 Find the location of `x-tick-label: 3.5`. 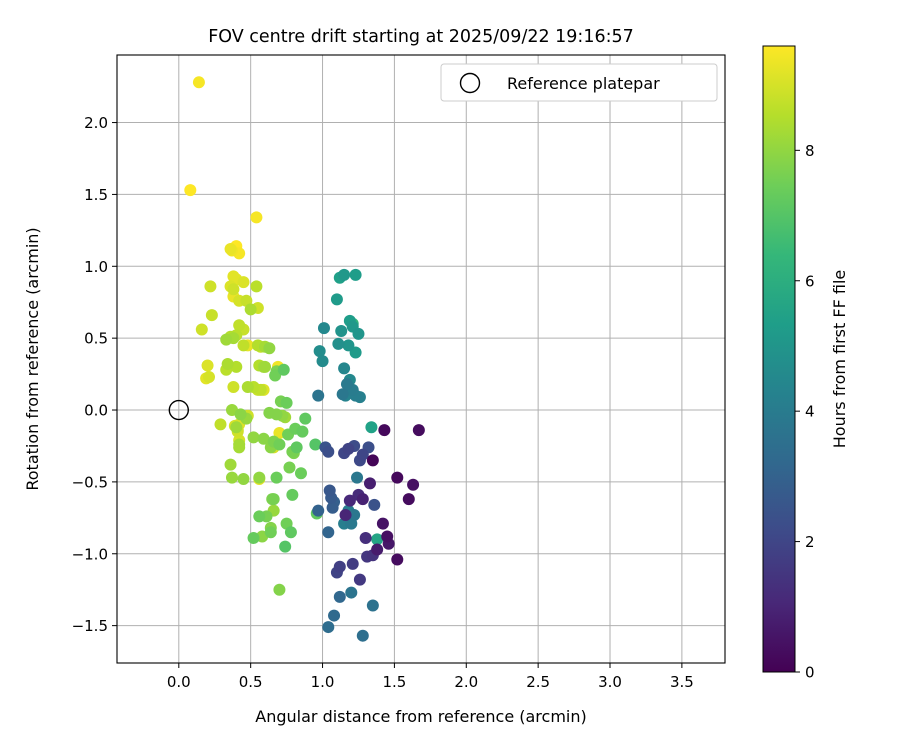

x-tick-label: 3.5 is located at coordinates (682, 682).